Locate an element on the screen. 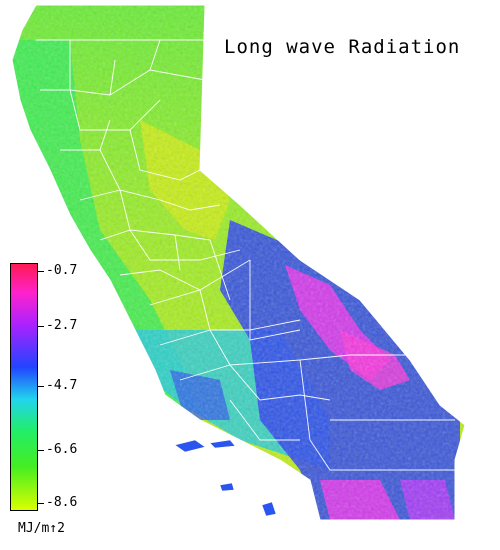 The image size is (500, 550). legend-label-bottom: -8.6 is located at coordinates (62, 502).